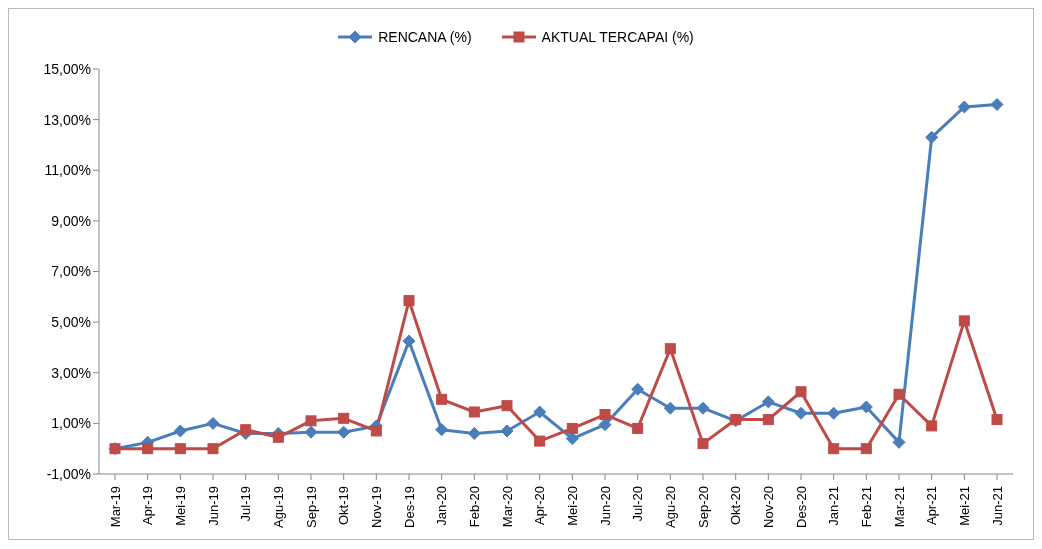  I want to click on x-tick-label: Mei-21, so click(964, 506).